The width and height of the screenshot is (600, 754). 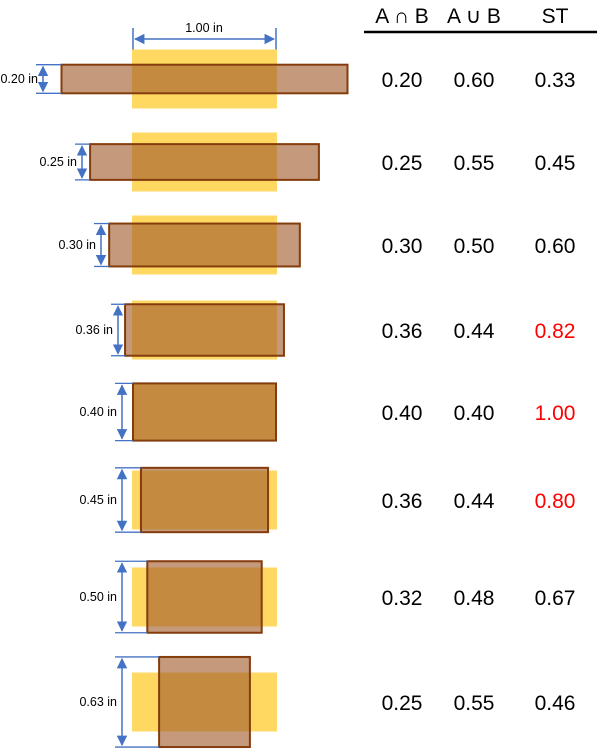 What do you see at coordinates (555, 163) in the screenshot?
I see `st-value: 0.45` at bounding box center [555, 163].